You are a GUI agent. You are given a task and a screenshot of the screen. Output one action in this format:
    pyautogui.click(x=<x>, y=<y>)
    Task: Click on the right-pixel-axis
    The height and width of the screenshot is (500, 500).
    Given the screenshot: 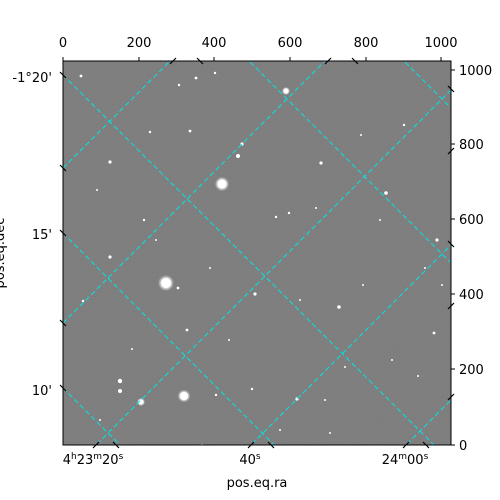 What is the action you would take?
    pyautogui.click(x=453, y=257)
    